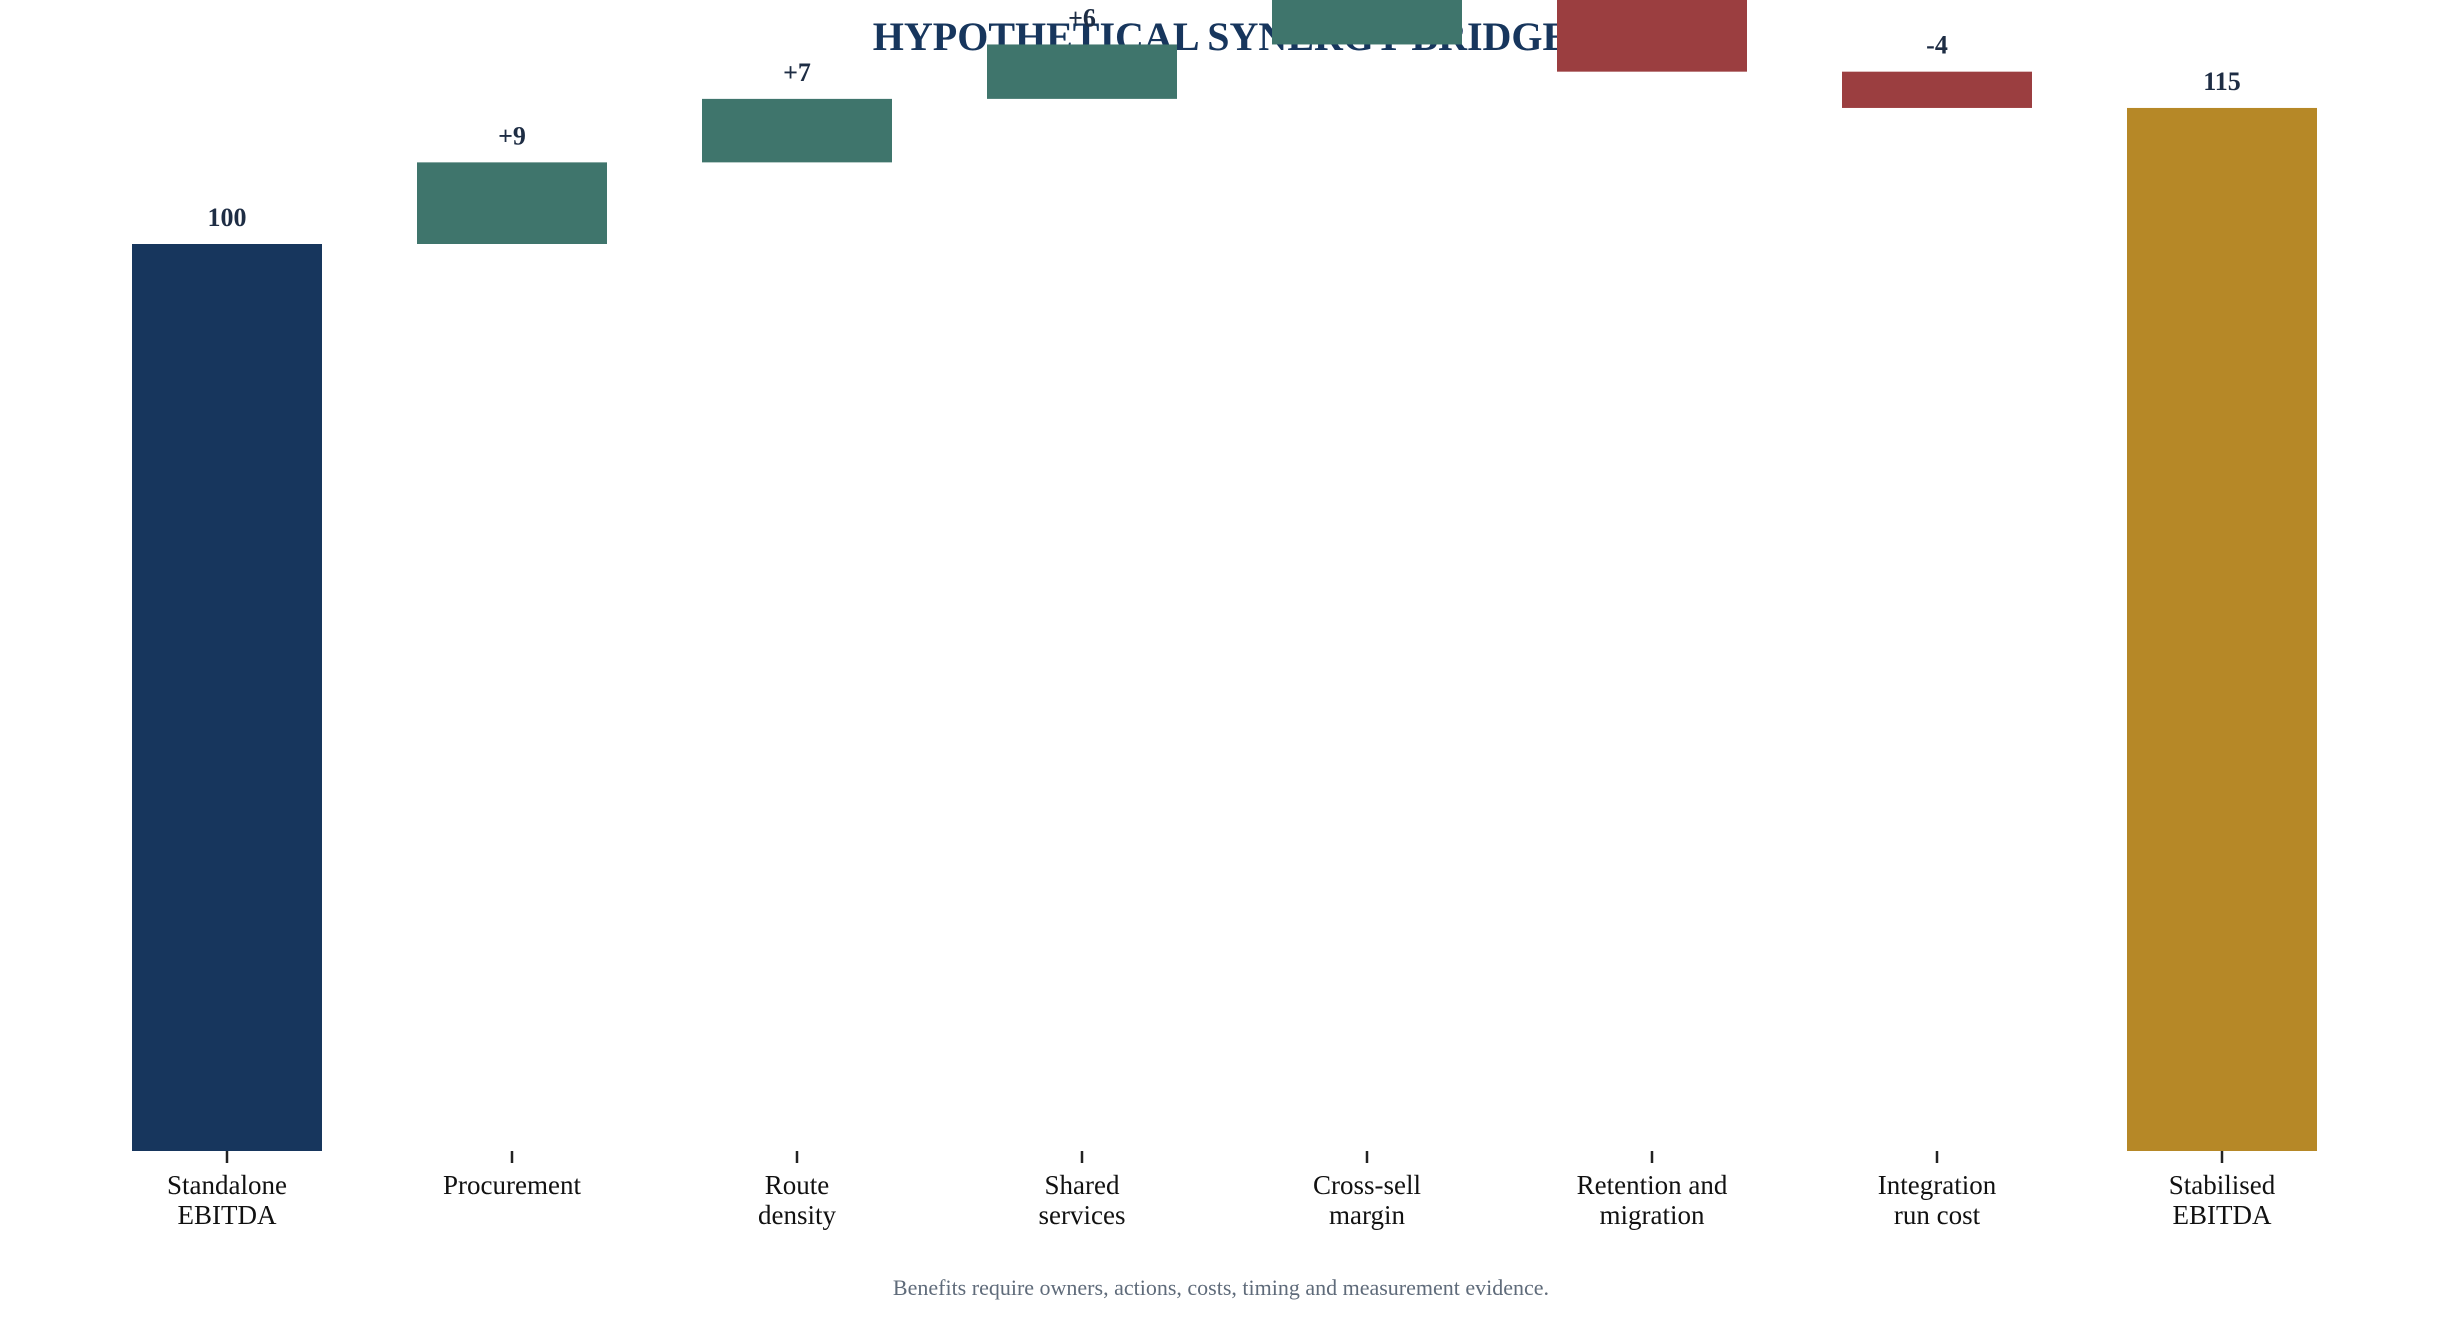  What do you see at coordinates (1082, 17) in the screenshot?
I see `value-label-3: +6` at bounding box center [1082, 17].